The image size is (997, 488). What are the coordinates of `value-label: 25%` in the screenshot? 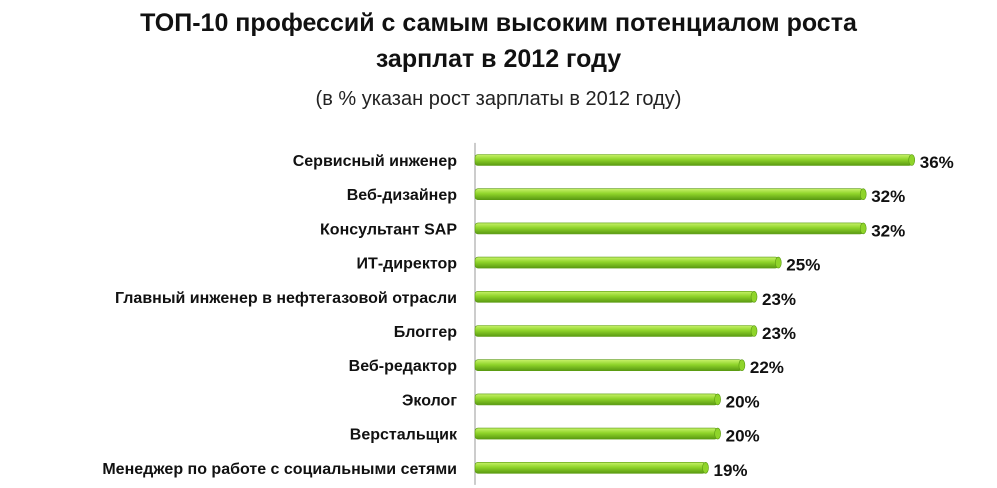 It's located at (803, 265).